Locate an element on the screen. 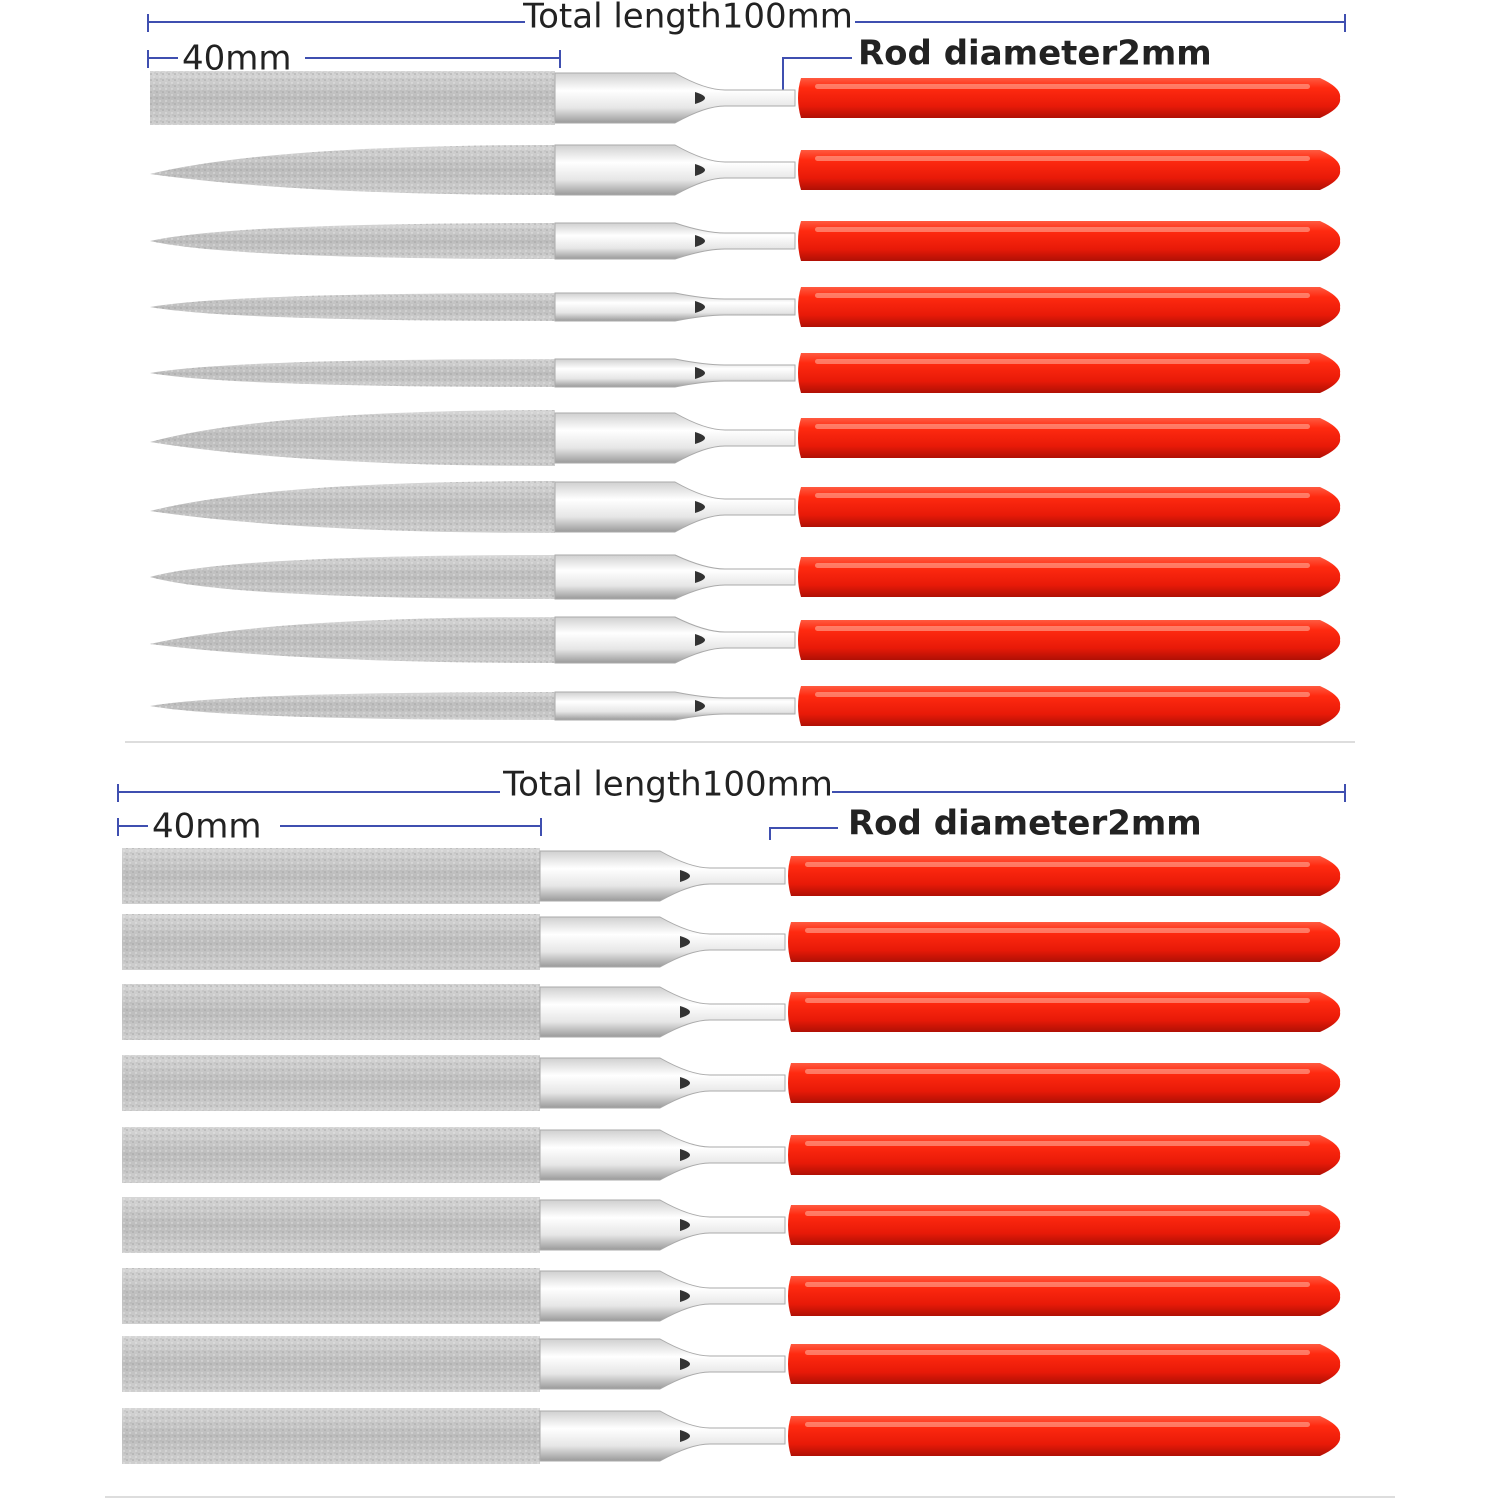 Image resolution: width=1500 pixels, height=1500 pixels. top-dimensions: Total length100mm 40mm Rod diameter2mm is located at coordinates (746, 48).